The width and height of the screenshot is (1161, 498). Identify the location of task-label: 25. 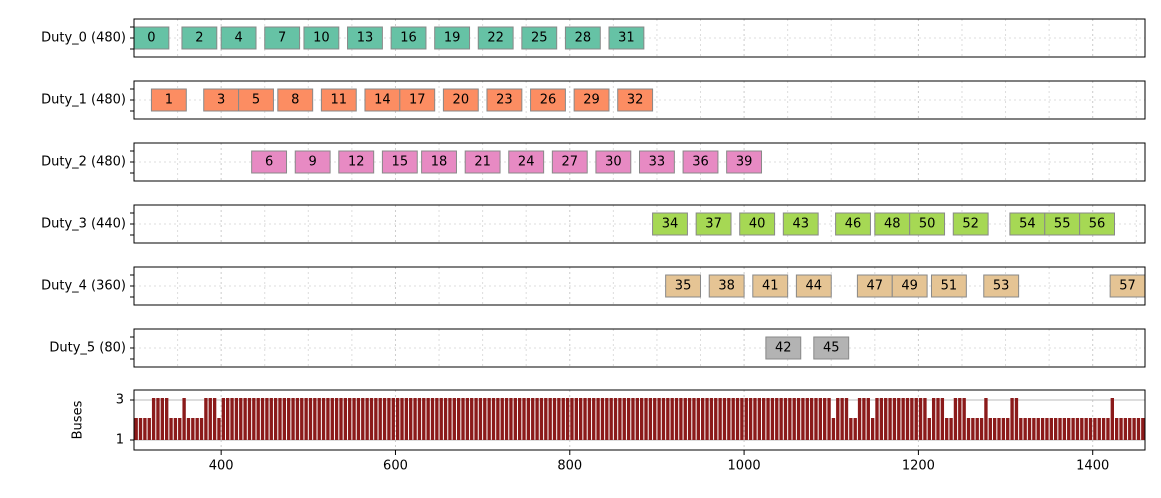
(539, 38).